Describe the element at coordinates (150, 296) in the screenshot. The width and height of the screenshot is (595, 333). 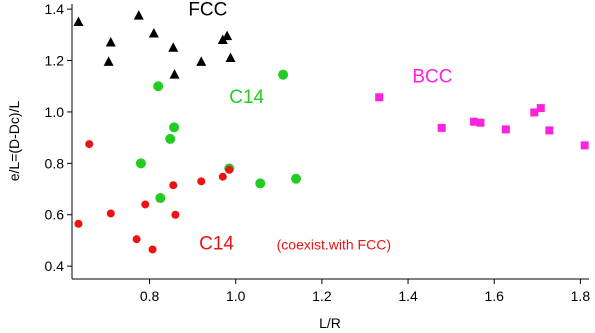
I see `x-tick-label: 0.8` at that location.